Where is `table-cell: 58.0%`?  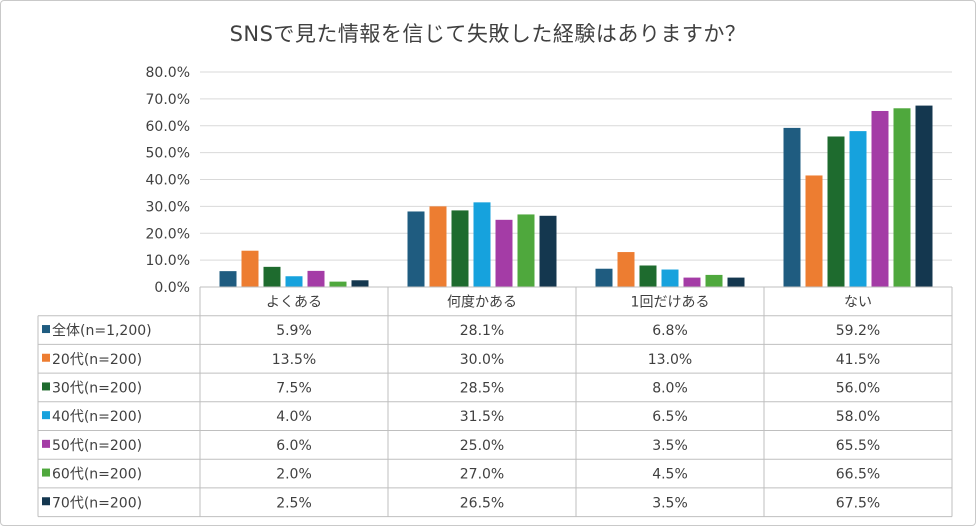 table-cell: 58.0% is located at coordinates (858, 417).